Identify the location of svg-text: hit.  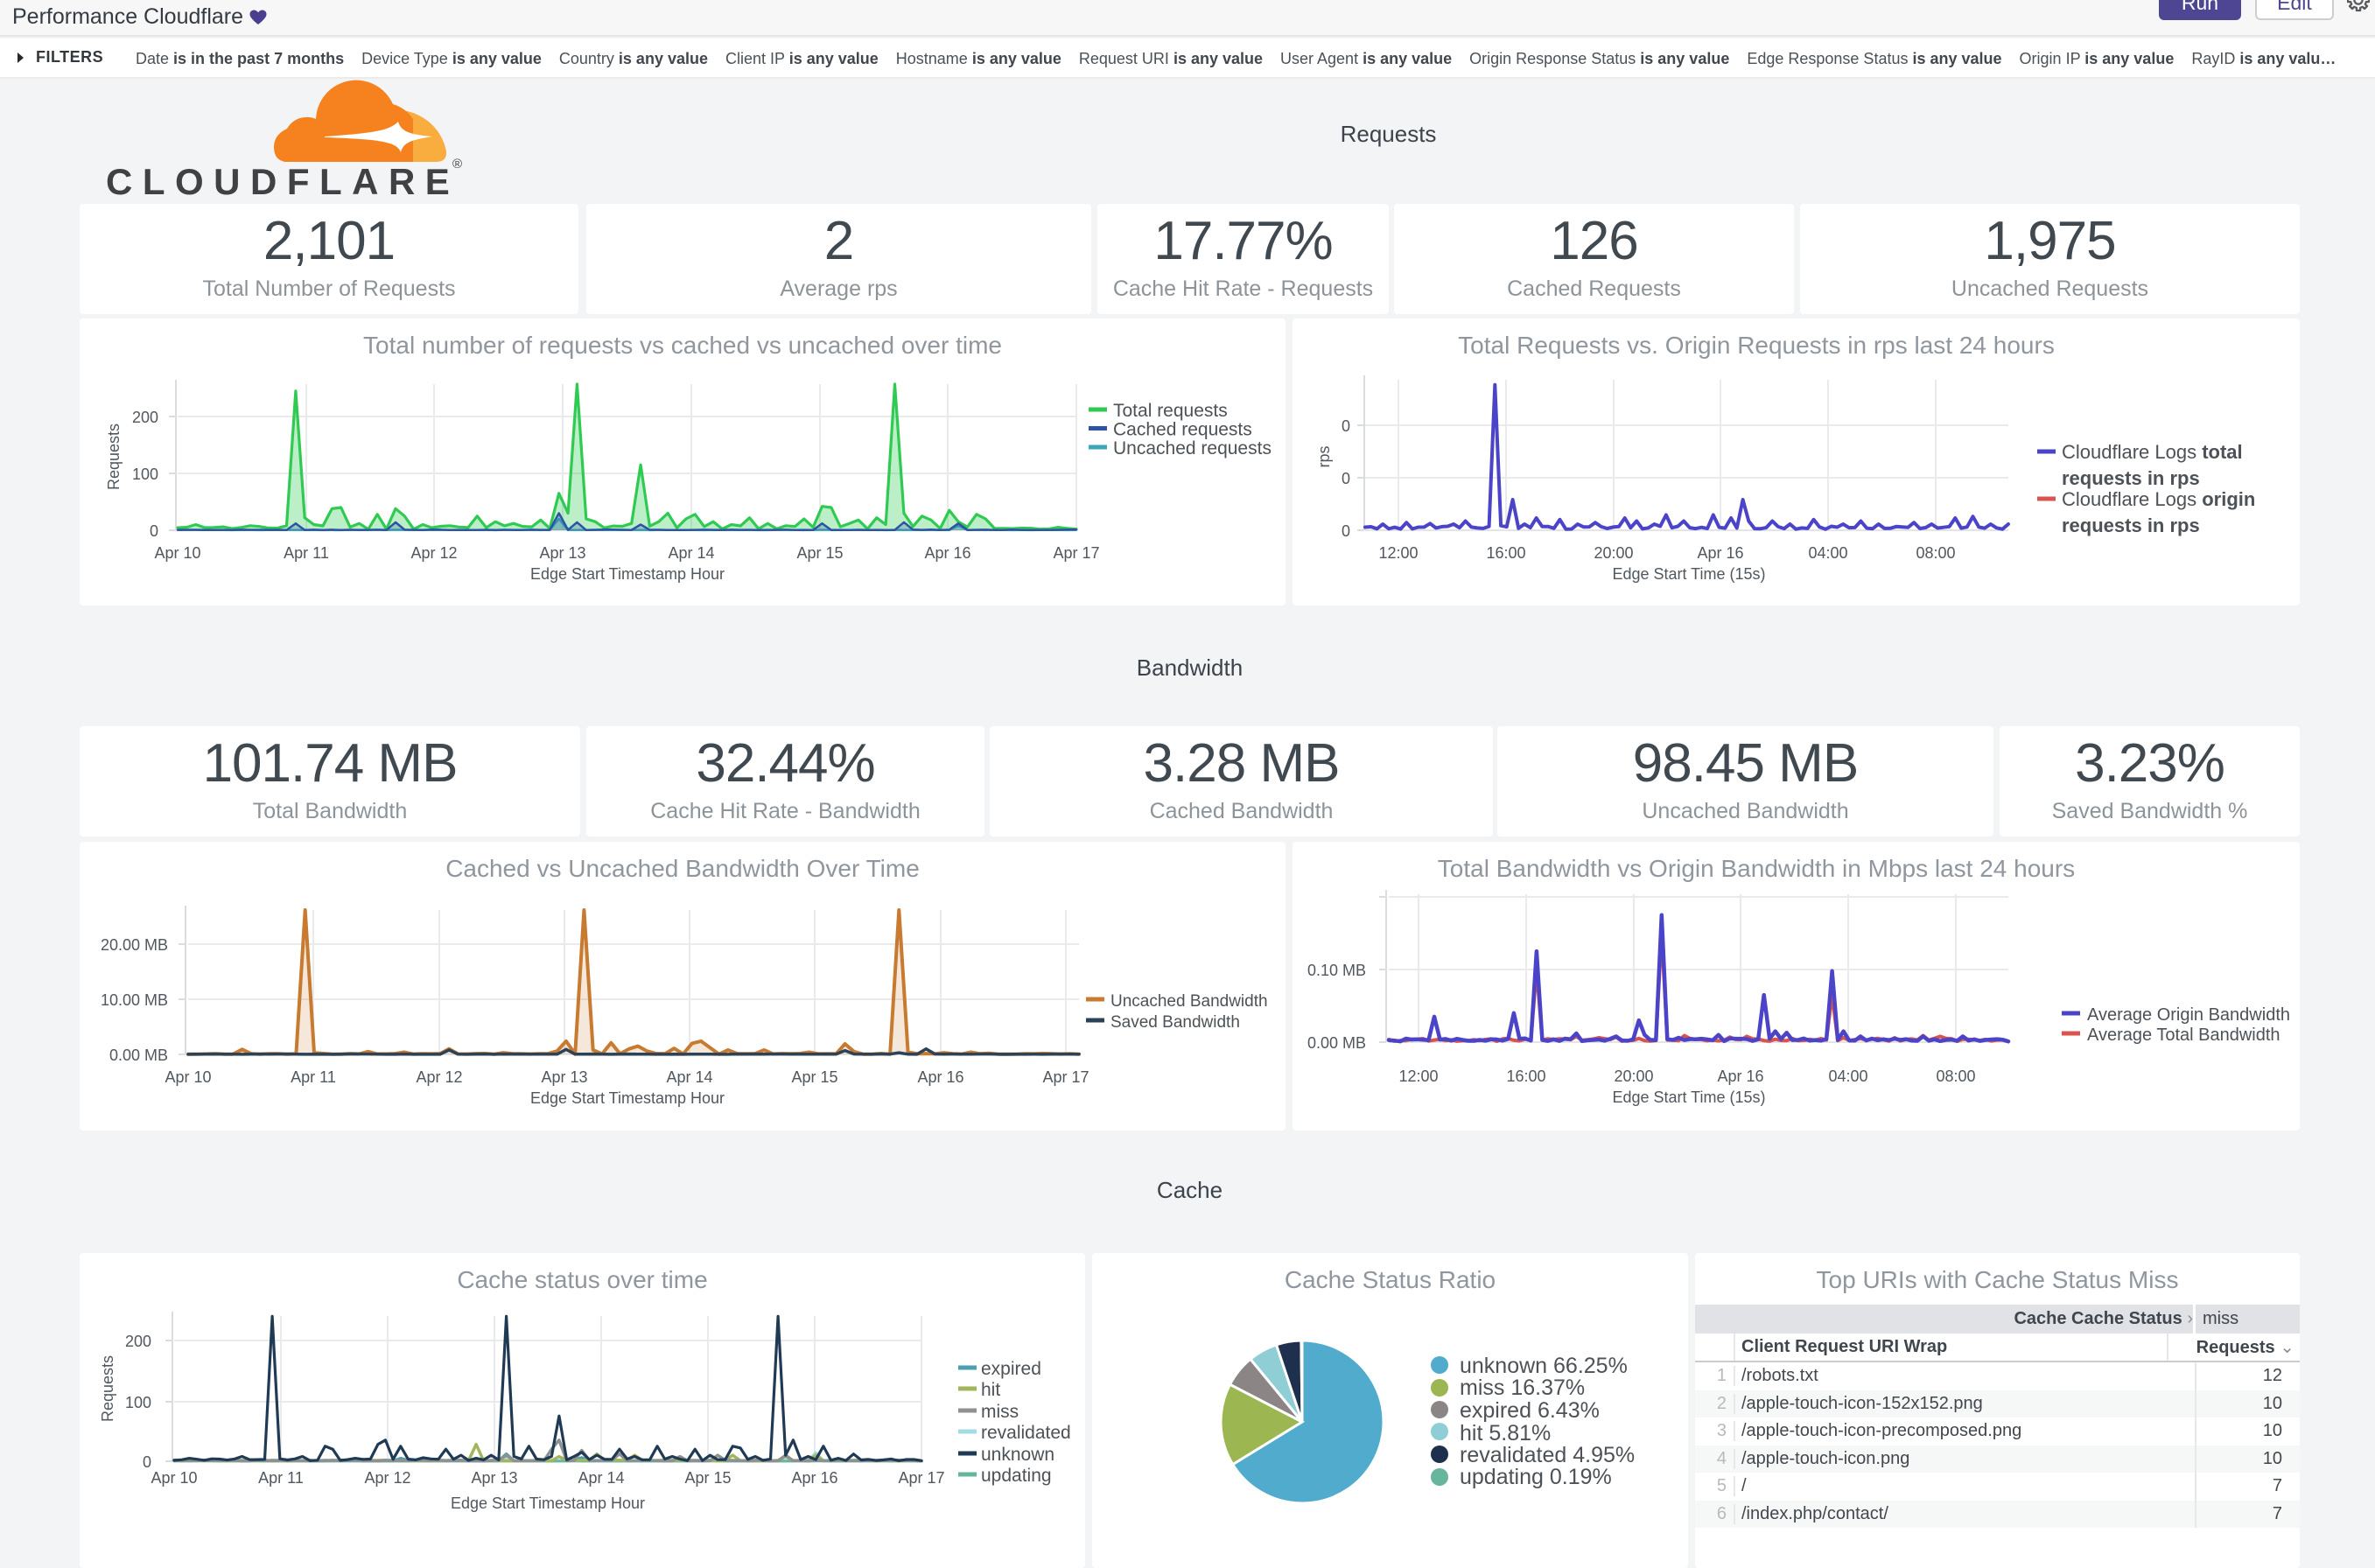
(990, 1390).